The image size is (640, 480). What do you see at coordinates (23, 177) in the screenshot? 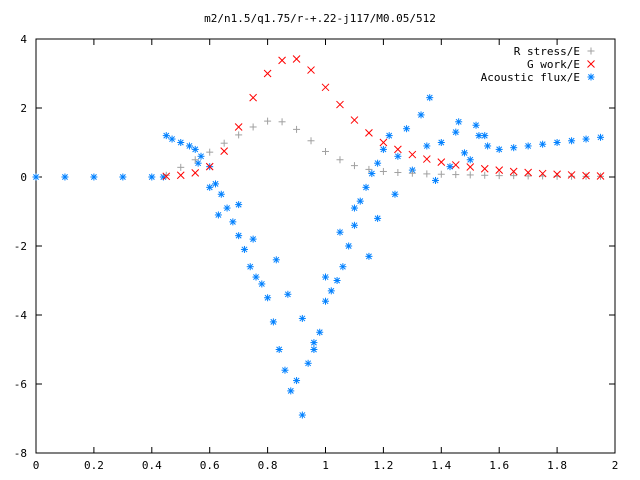
I see `y-tick-label: 0` at bounding box center [23, 177].